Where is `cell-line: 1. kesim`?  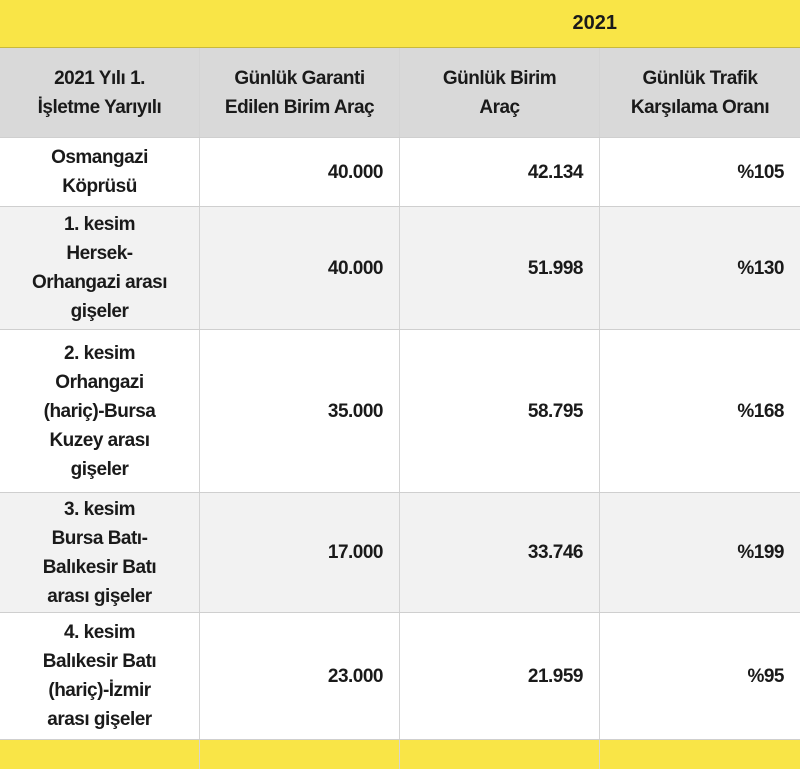
cell-line: 1. kesim is located at coordinates (100, 224).